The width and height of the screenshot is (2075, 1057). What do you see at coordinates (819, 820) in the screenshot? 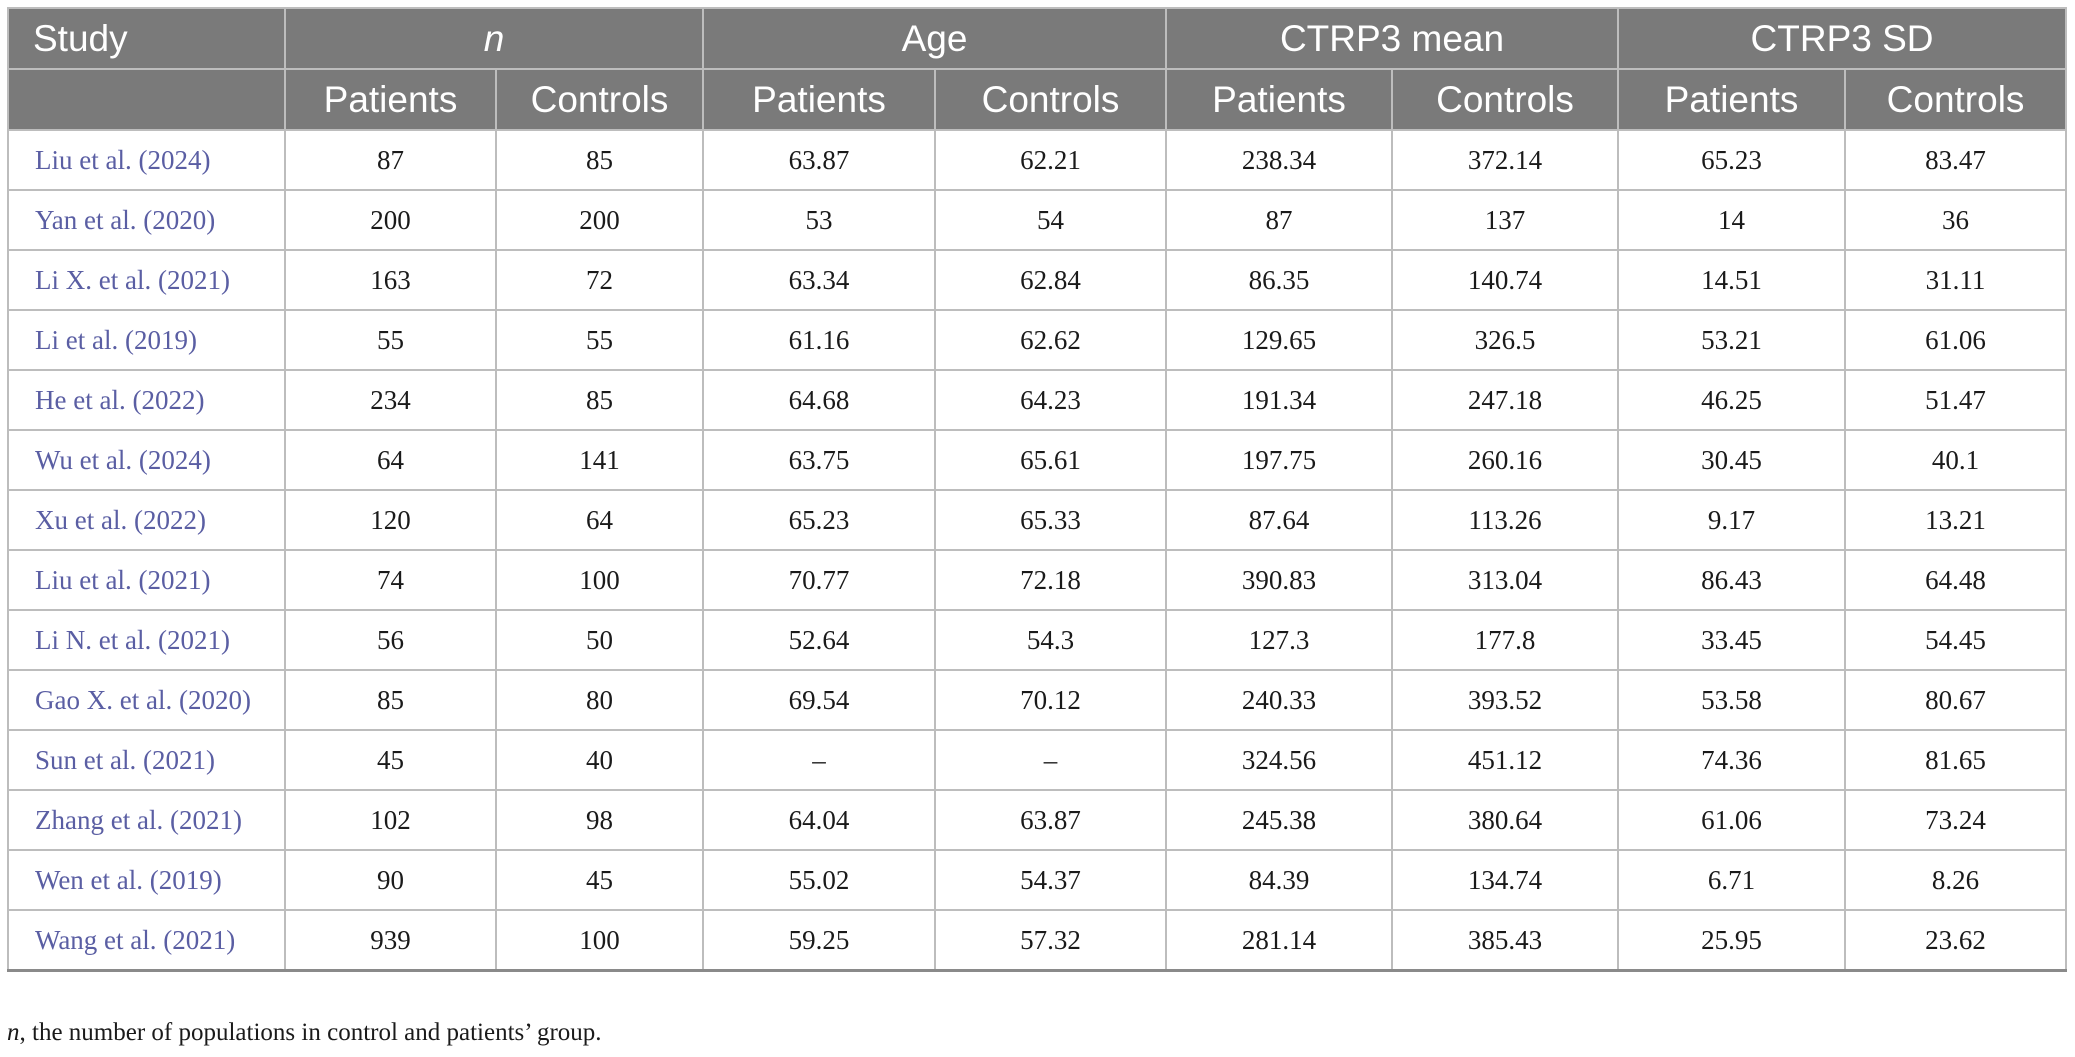
I see `age-patients-cell: 64.04` at bounding box center [819, 820].